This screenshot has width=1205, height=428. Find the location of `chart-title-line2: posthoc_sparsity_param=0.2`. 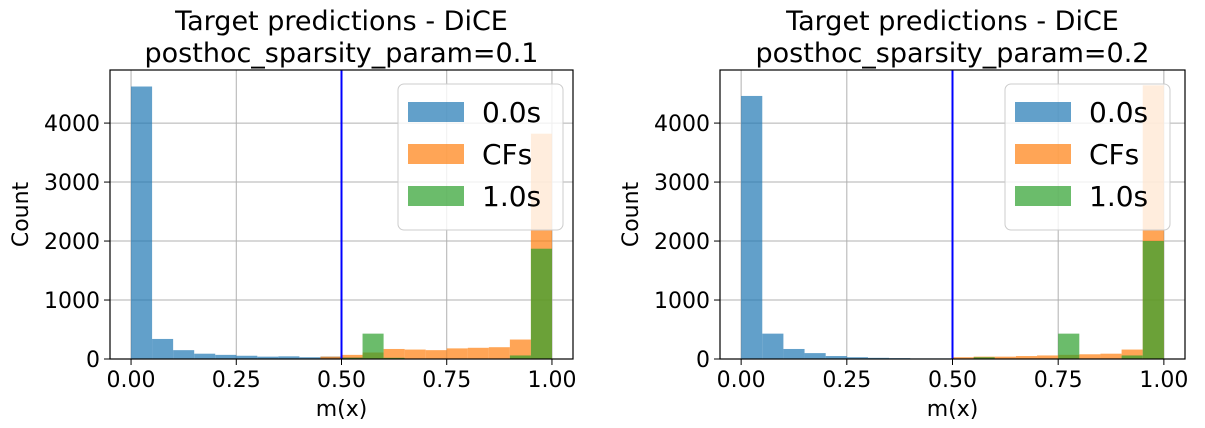

chart-title-line2: posthoc_sparsity_param=0.2 is located at coordinates (953, 53).